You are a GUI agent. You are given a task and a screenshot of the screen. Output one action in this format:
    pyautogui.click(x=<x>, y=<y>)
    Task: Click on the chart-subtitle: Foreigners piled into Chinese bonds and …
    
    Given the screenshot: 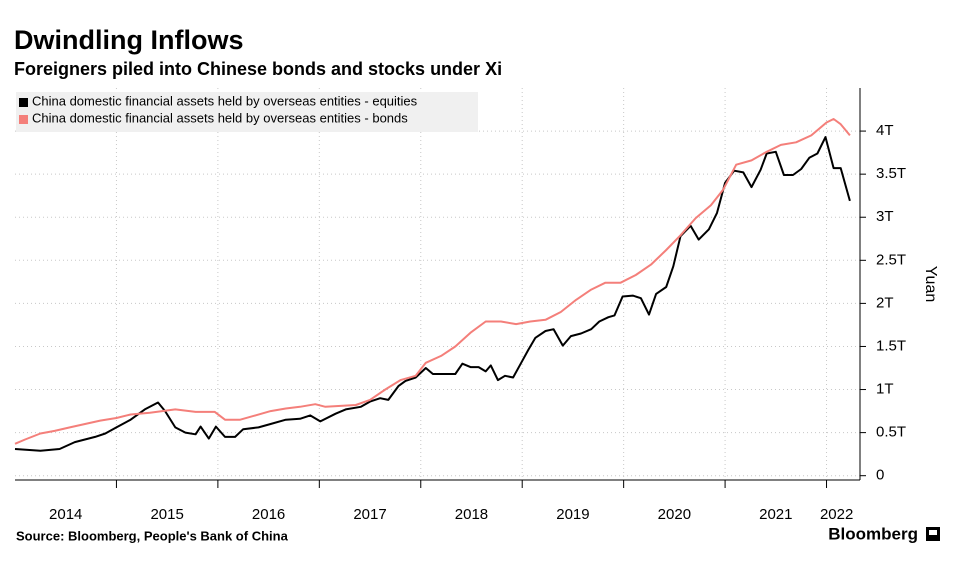 What is the action you would take?
    pyautogui.click(x=258, y=69)
    